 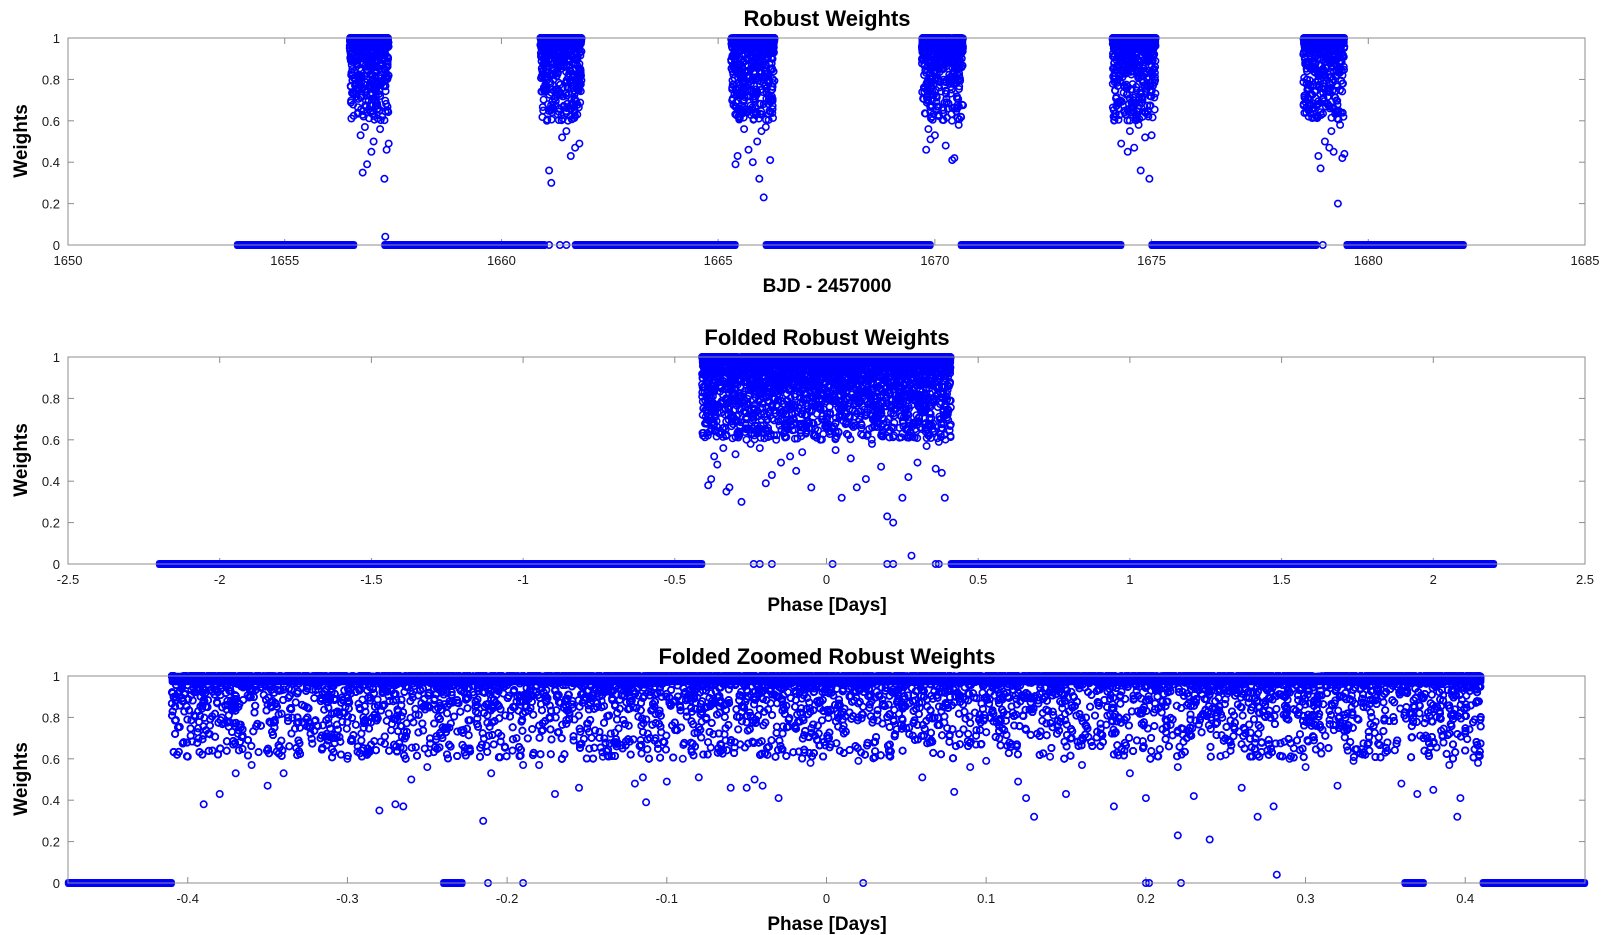 I want to click on x-tick-label: -2.5, so click(x=68, y=579).